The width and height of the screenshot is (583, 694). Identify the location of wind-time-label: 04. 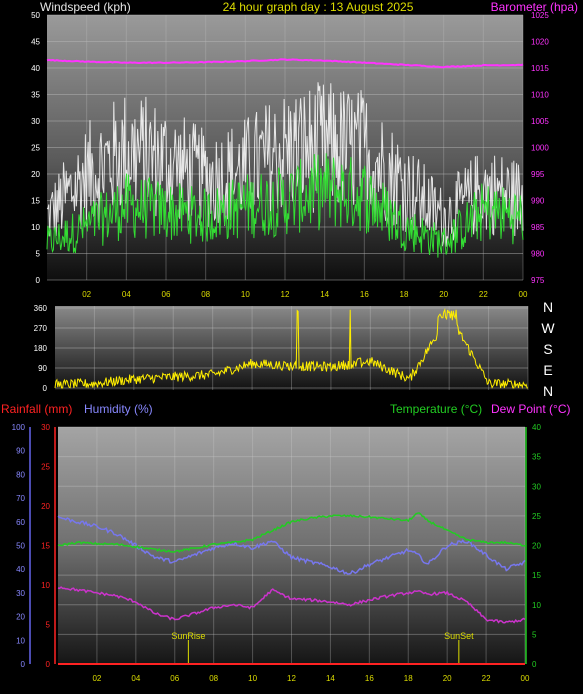
(126, 294).